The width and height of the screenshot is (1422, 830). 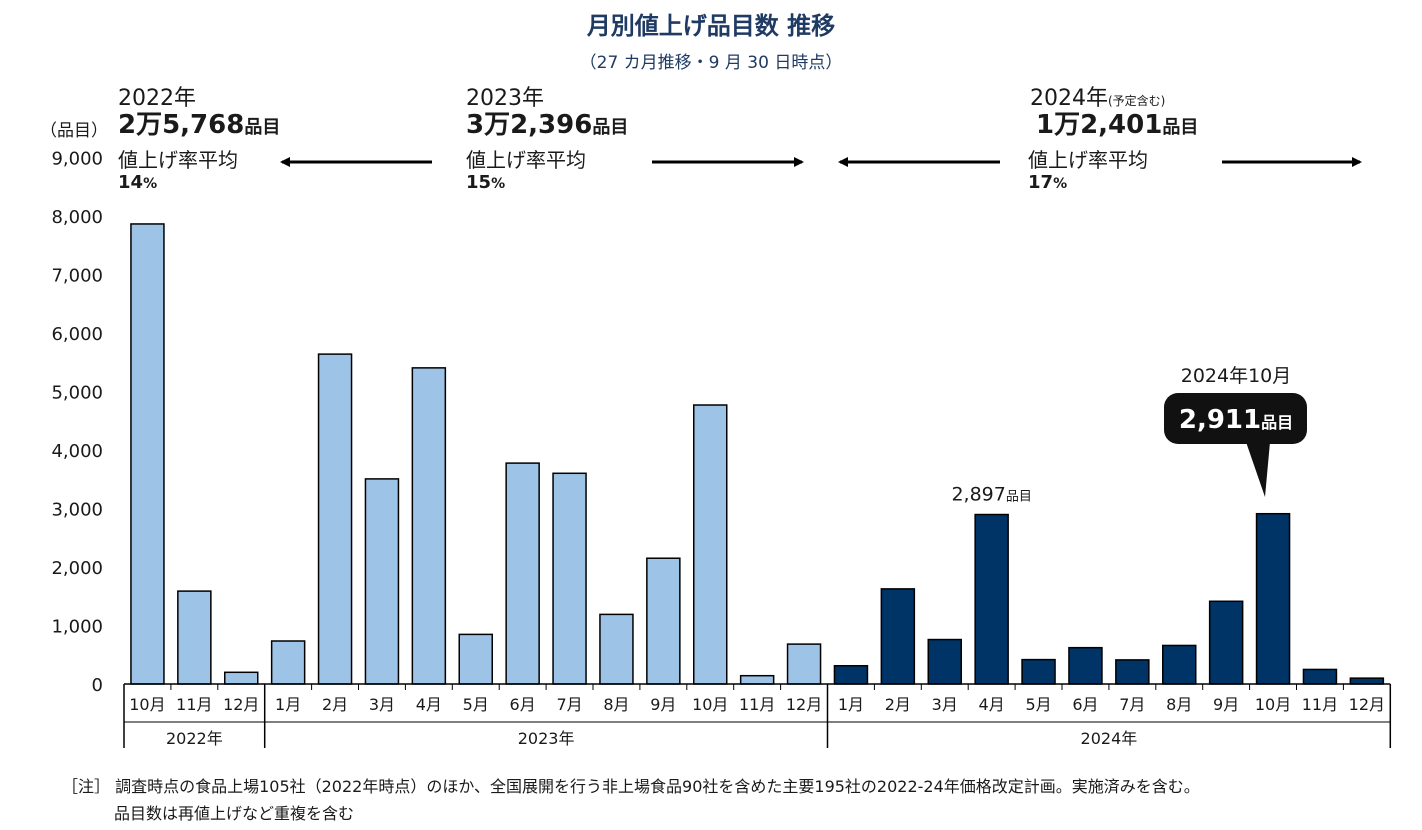 What do you see at coordinates (77, 393) in the screenshot?
I see `y-tick-label: 5,000` at bounding box center [77, 393].